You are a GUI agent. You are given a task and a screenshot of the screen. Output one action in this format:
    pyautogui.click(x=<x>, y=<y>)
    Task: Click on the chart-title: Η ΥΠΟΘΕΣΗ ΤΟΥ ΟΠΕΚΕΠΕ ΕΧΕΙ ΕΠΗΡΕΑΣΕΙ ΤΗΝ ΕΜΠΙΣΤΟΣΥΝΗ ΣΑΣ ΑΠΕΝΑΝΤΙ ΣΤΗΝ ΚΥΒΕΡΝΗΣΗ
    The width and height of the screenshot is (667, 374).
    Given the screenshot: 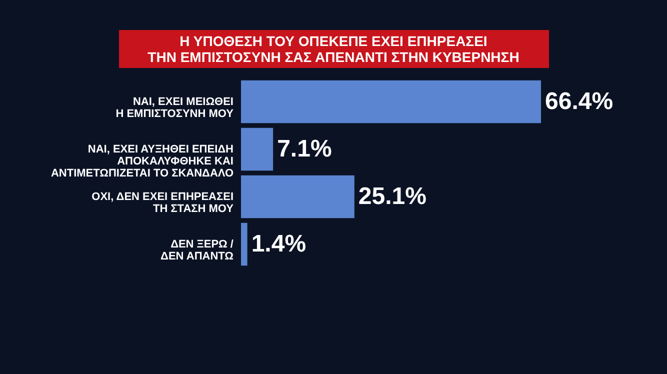 What is the action you would take?
    pyautogui.click(x=333, y=49)
    